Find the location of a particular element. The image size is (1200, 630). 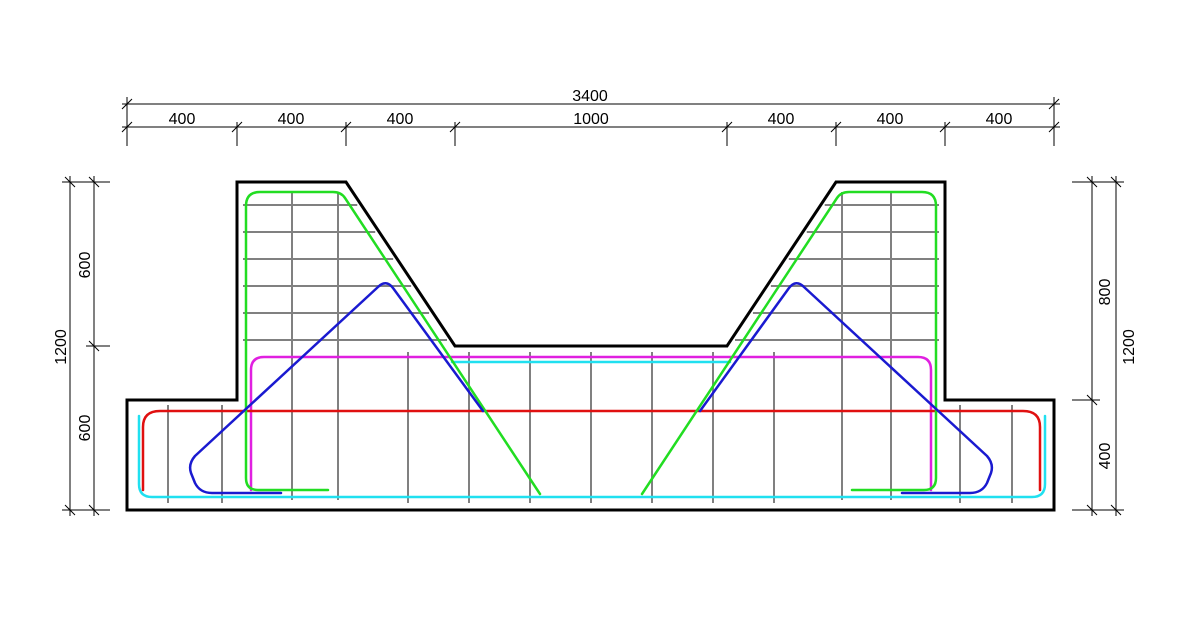

left-dimensions: 1200 600 600 is located at coordinates (81, 346).